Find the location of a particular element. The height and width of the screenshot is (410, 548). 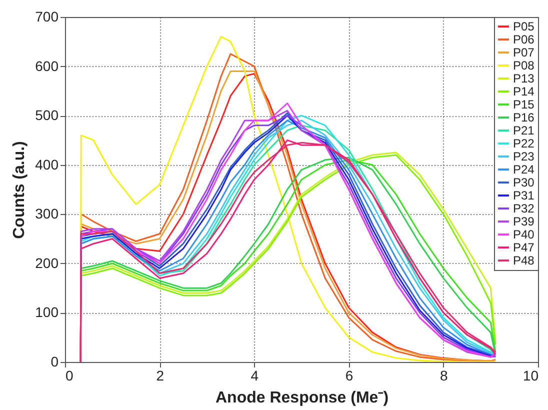

x-tick-label: 0 is located at coordinates (70, 376).